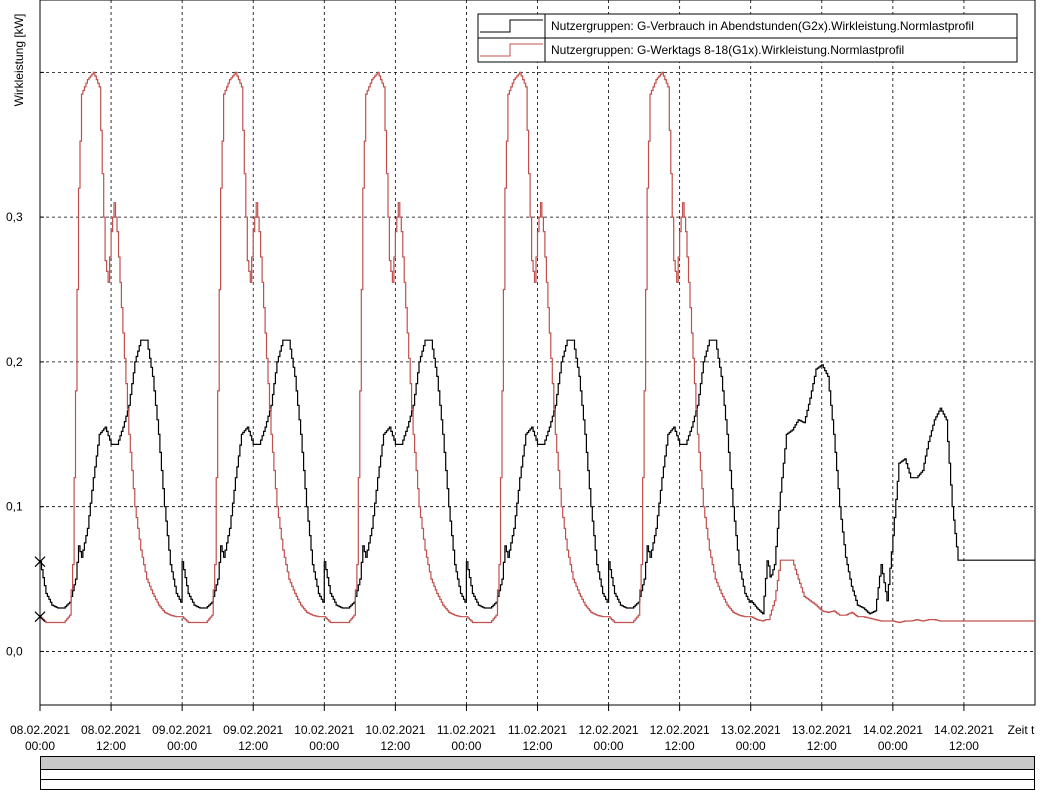 Image resolution: width=1042 pixels, height=795 pixels. What do you see at coordinates (14, 507) in the screenshot?
I see `y-tick-label: 0,1` at bounding box center [14, 507].